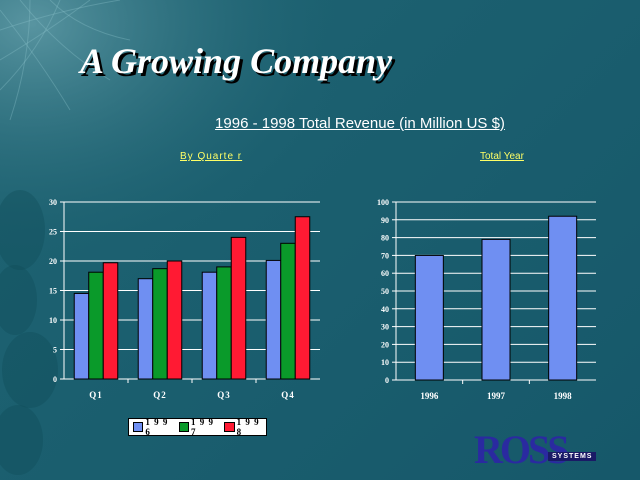 The width and height of the screenshot is (640, 480). I want to click on x-tick-label: Q1, so click(96, 395).